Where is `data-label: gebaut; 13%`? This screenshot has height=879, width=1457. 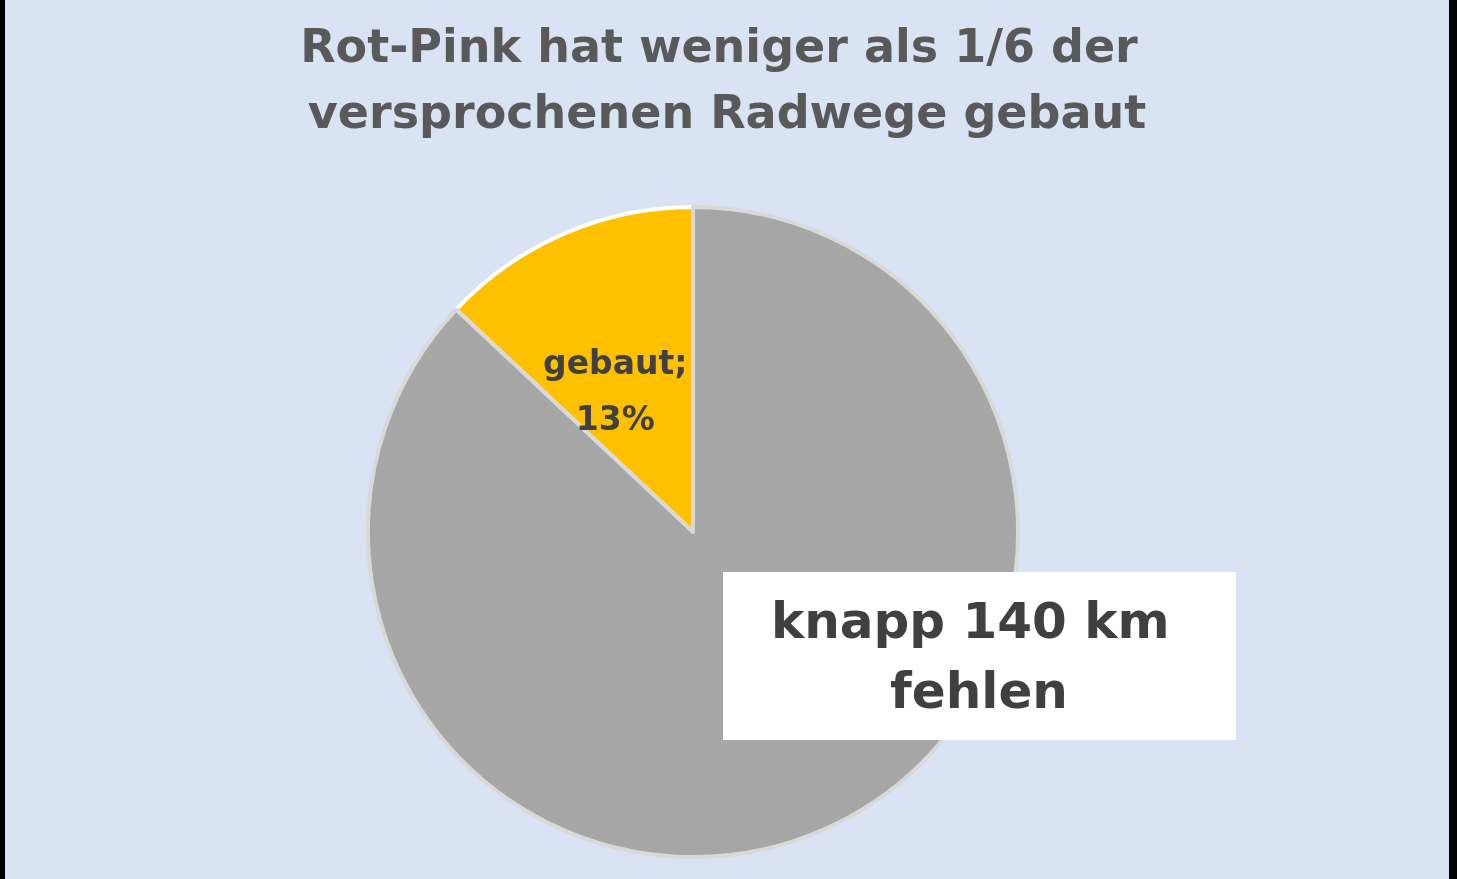 data-label: gebaut; 13% is located at coordinates (615, 390).